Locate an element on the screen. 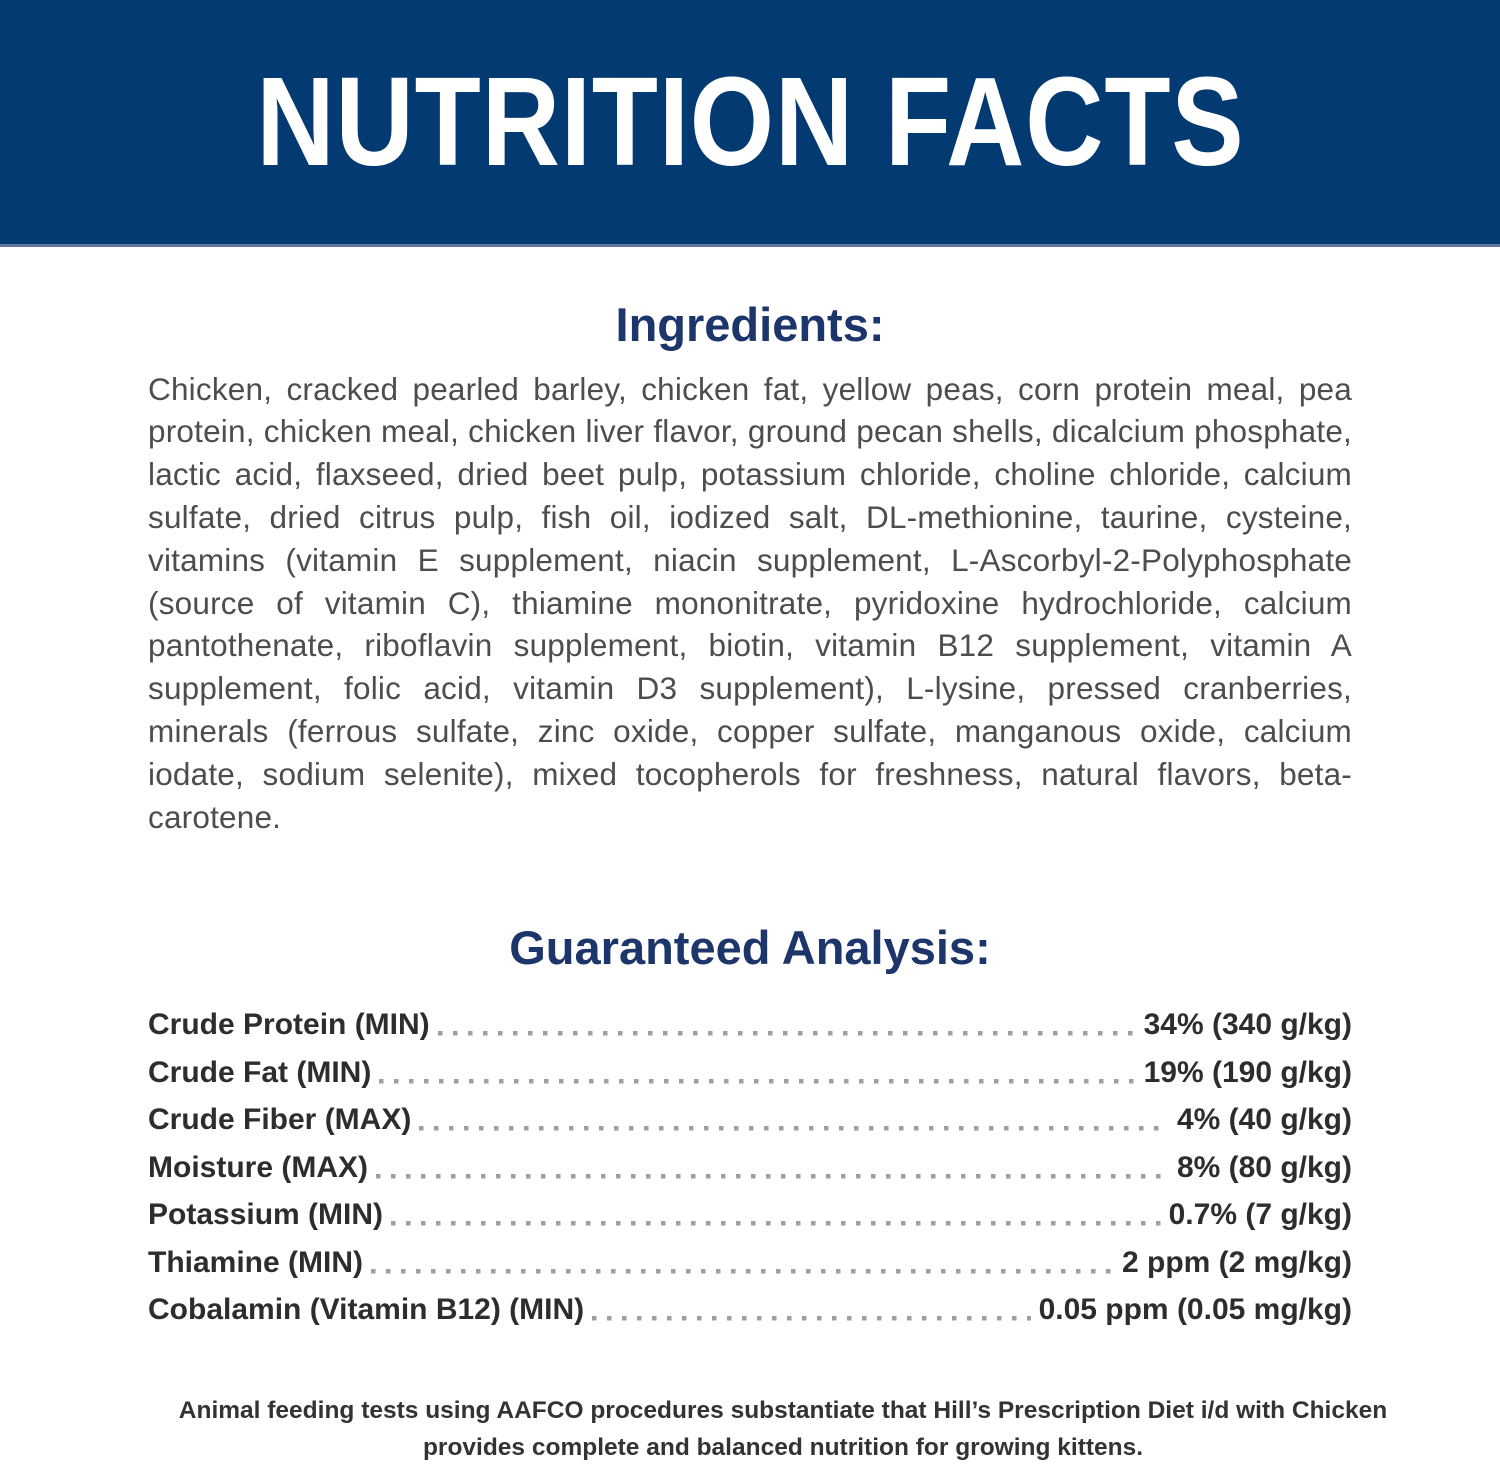 This screenshot has height=1466, width=1500. analysis-row-label: Crude Fiber (MAX) is located at coordinates (280, 1120).